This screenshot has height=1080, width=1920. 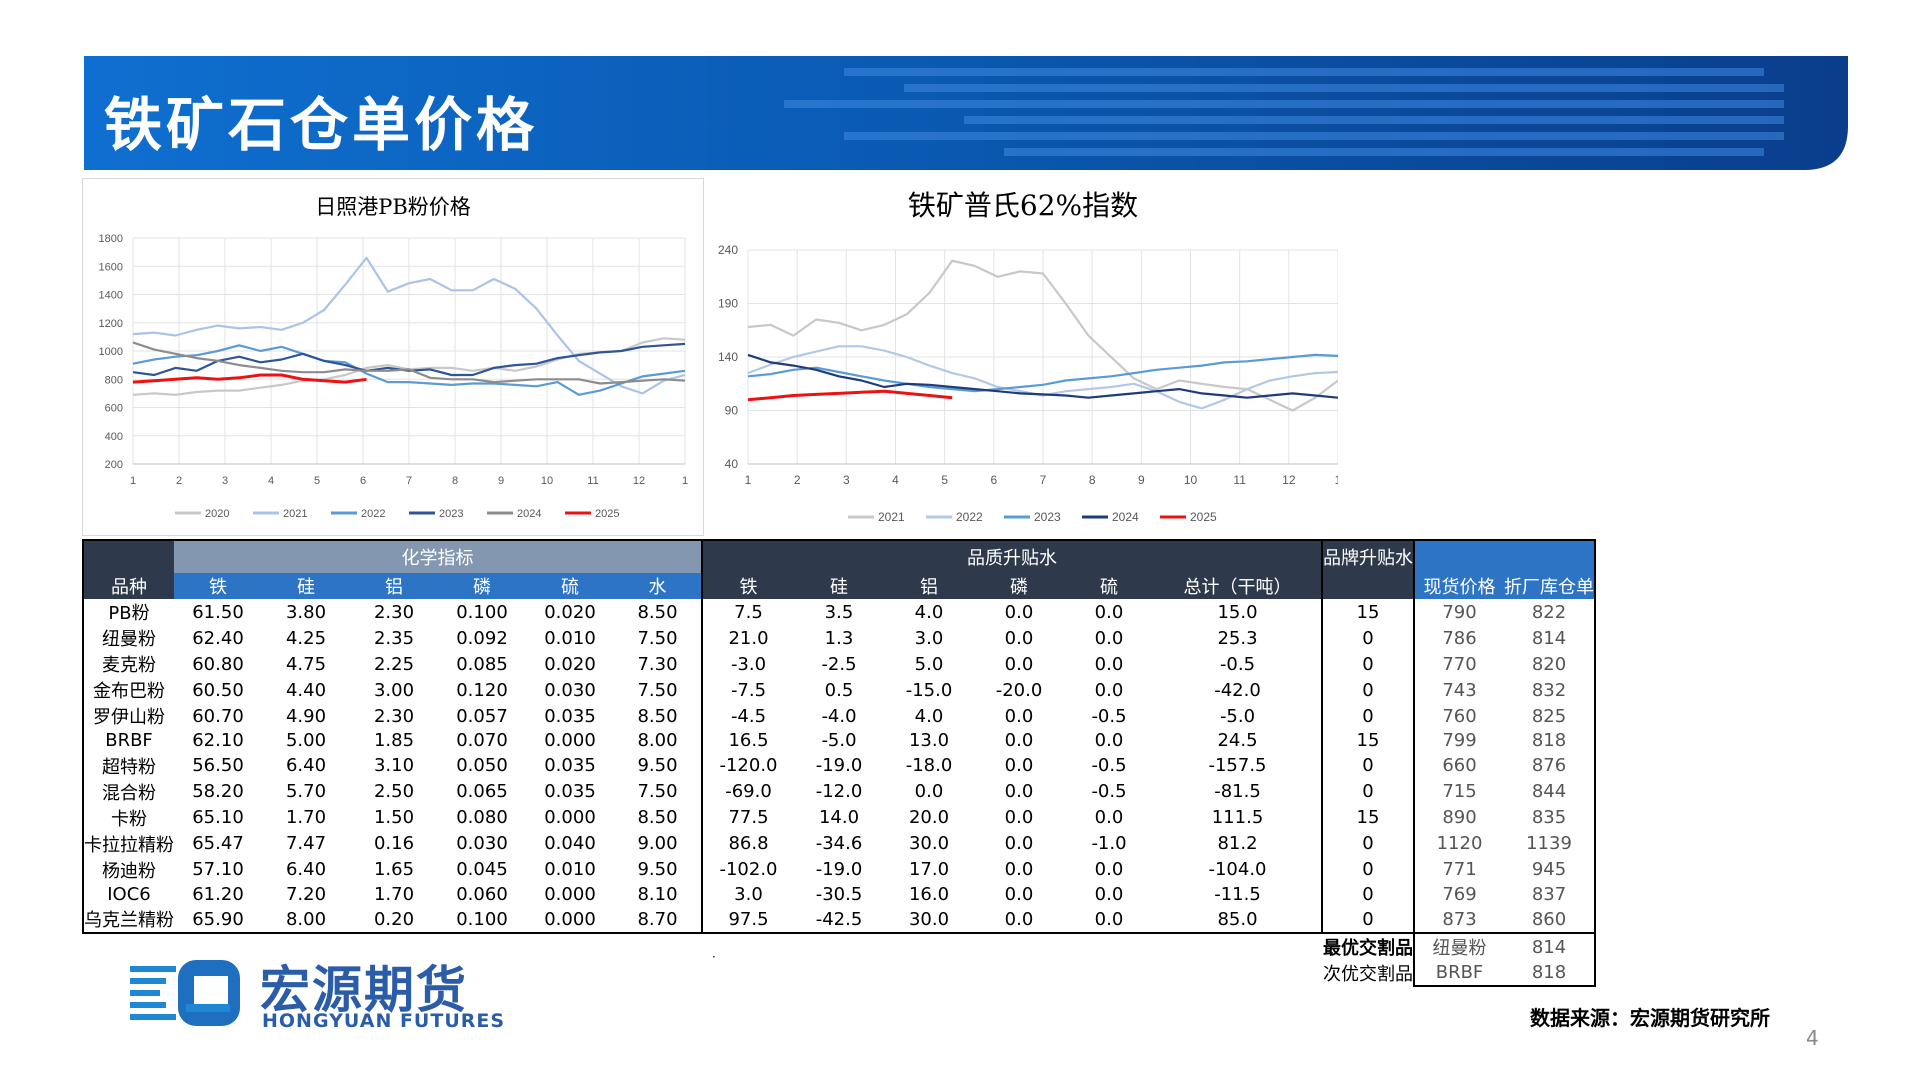 I want to click on cell-s: 0.040, so click(x=570, y=844).